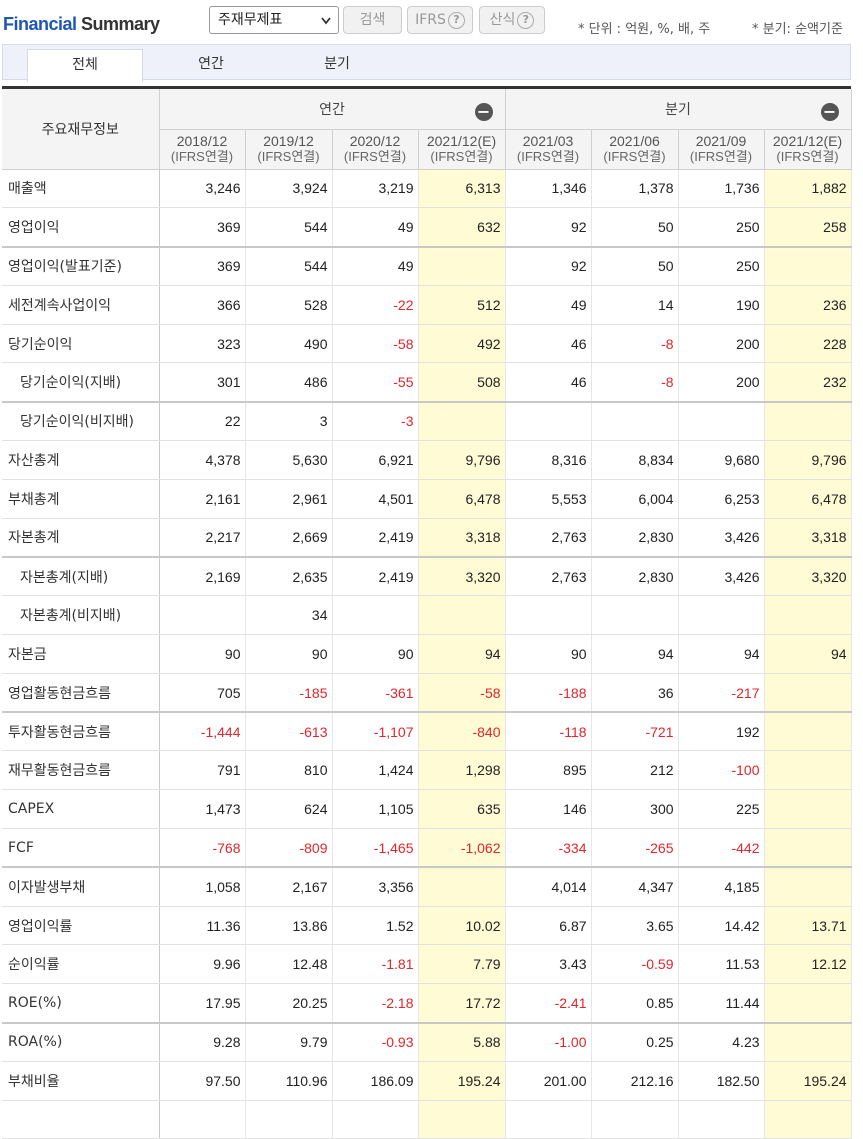 This screenshot has height=1139, width=863. I want to click on table-row: 영업활동현금흐름 705 -185 -361 -58 -188 36 -217, so click(427, 693).